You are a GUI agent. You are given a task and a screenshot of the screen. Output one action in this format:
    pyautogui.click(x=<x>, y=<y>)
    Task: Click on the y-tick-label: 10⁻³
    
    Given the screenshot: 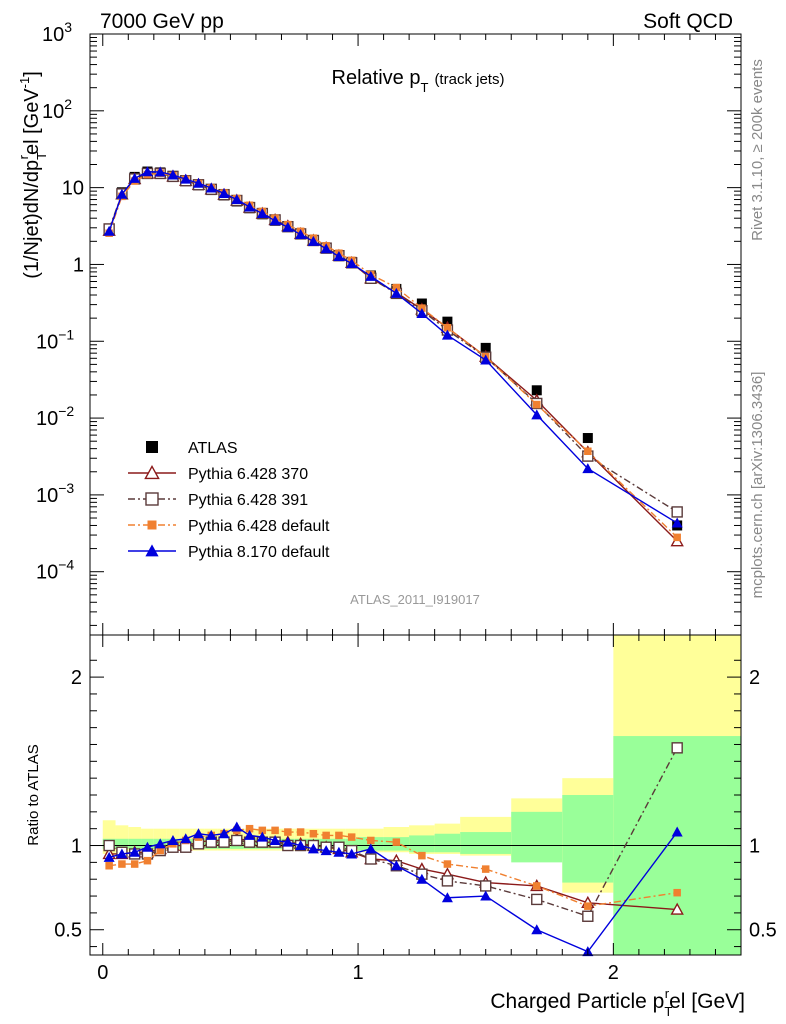 What is the action you would take?
    pyautogui.click(x=55, y=493)
    